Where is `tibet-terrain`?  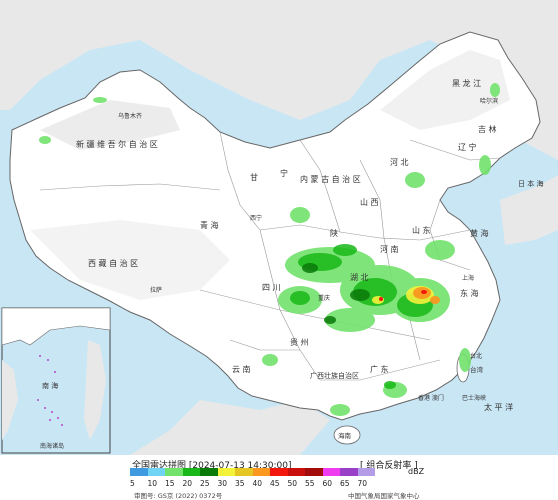 tibet-terrain is located at coordinates (130, 260).